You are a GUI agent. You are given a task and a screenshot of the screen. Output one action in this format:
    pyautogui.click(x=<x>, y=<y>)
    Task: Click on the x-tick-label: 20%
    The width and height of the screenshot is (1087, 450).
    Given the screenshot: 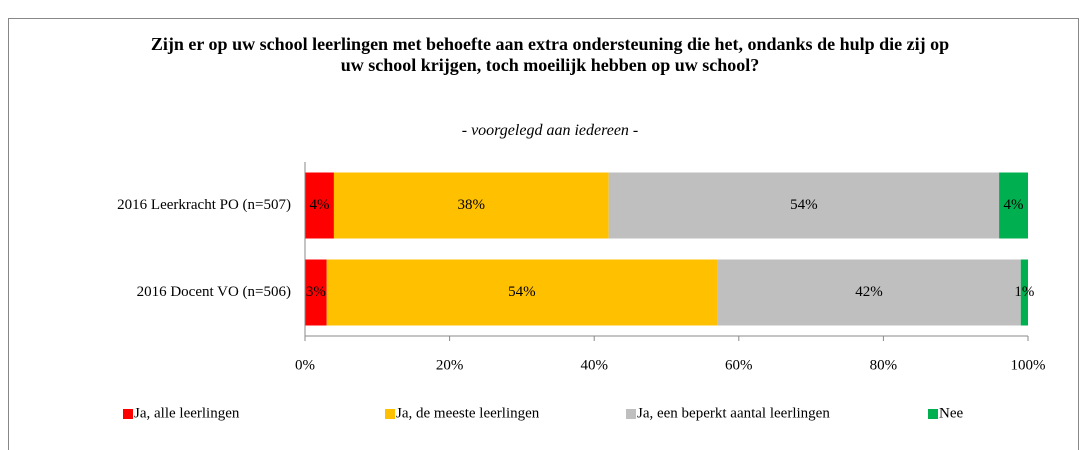 What is the action you would take?
    pyautogui.click(x=450, y=365)
    